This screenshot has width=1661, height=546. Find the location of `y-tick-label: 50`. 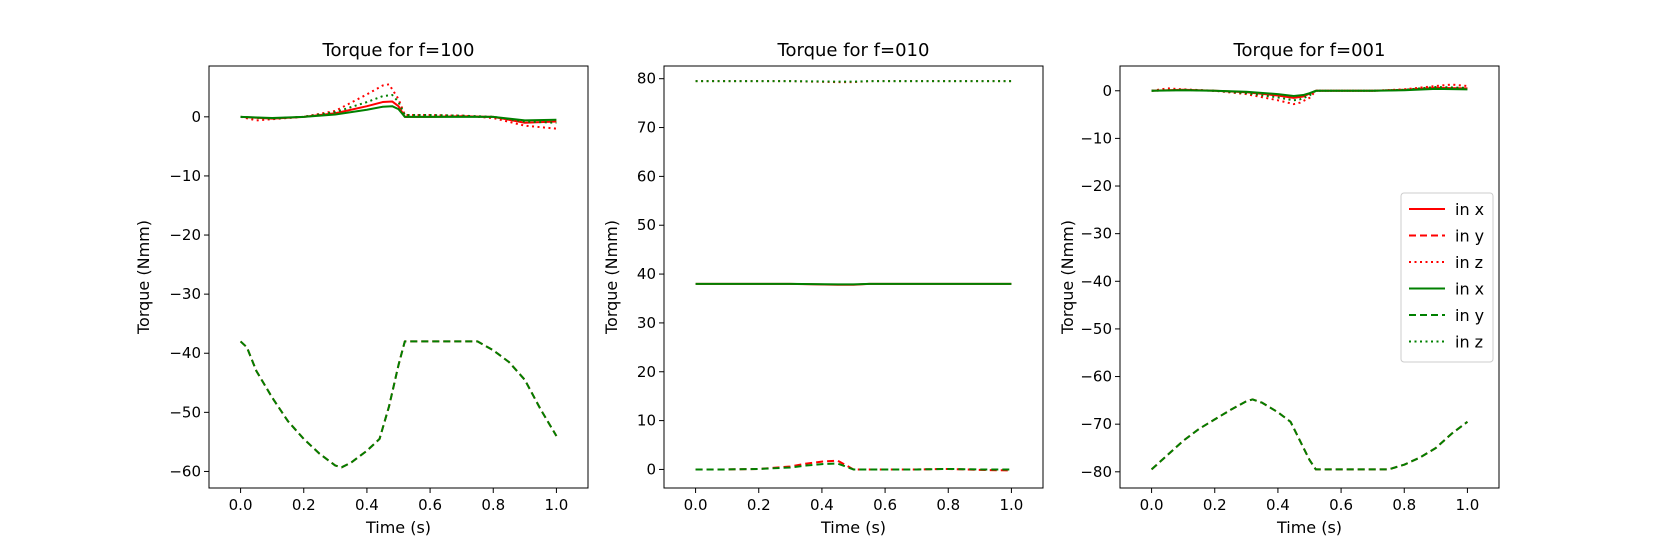

y-tick-label: 50 is located at coordinates (646, 225).